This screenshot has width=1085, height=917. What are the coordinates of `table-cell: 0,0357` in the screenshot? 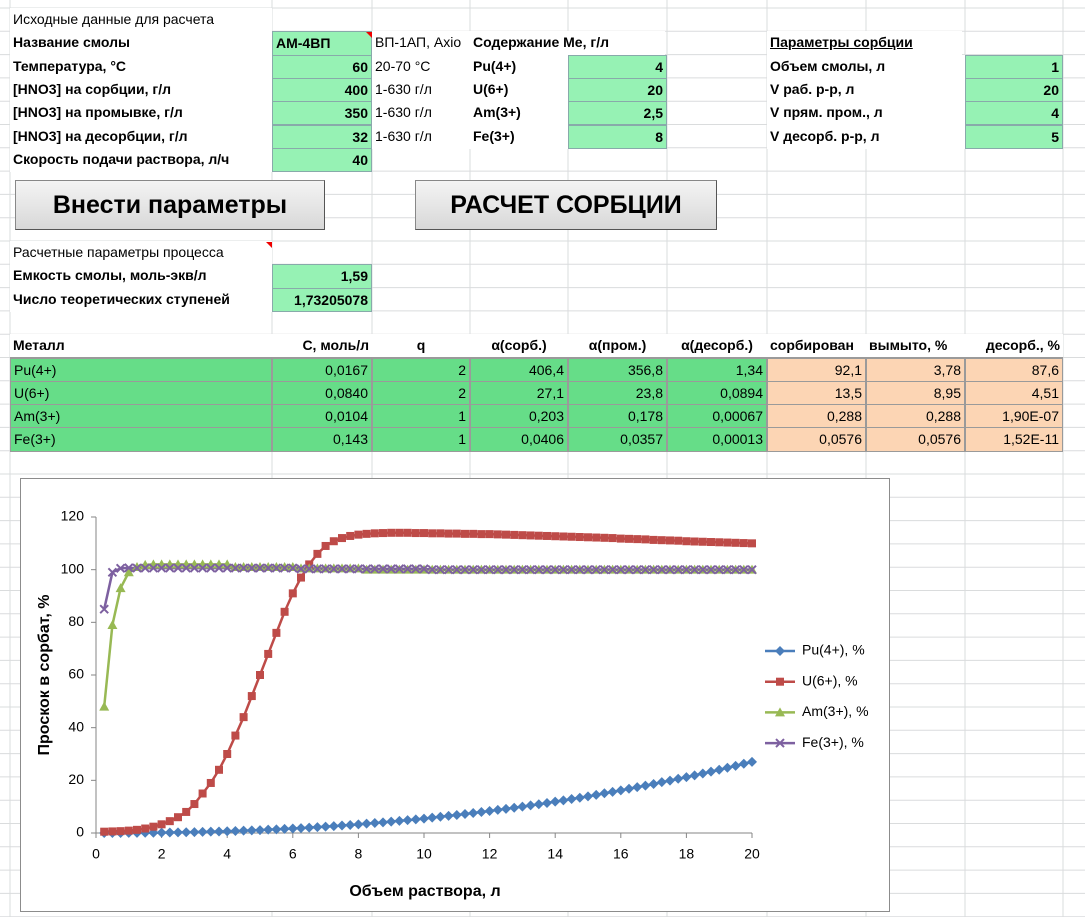 It's located at (617, 439).